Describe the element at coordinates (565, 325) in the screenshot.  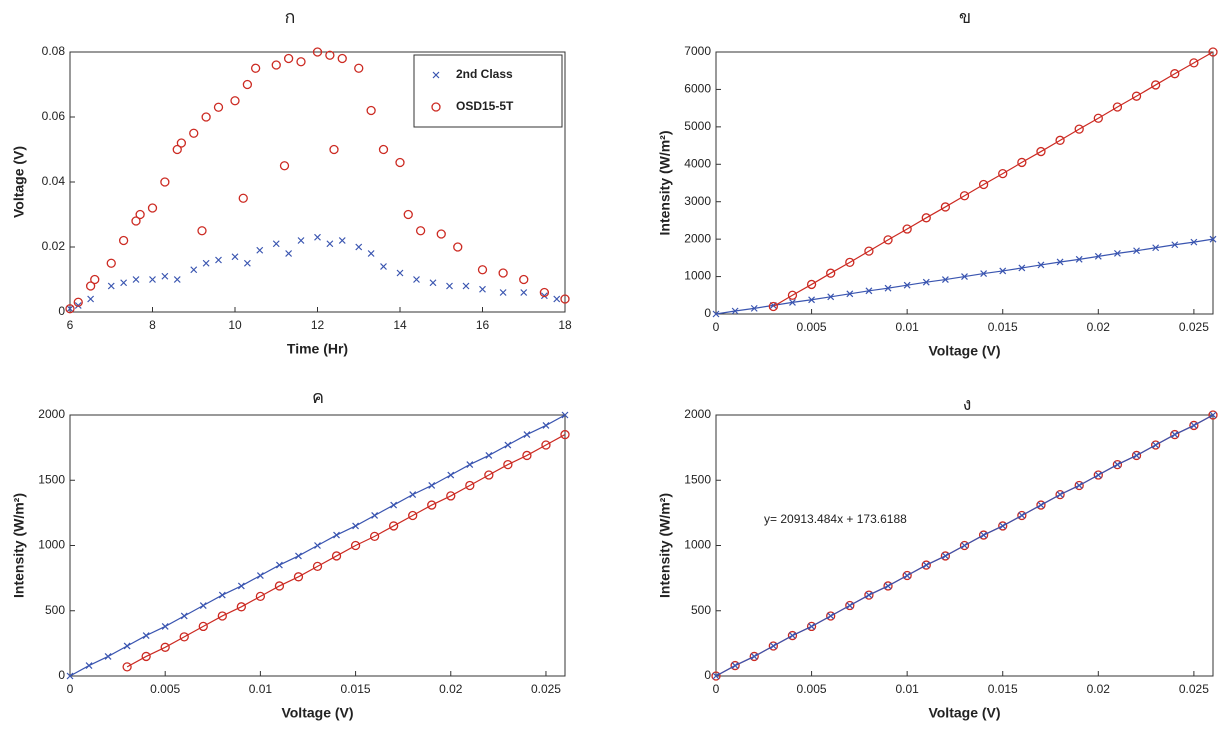
I see `x-tick-label: 18` at that location.